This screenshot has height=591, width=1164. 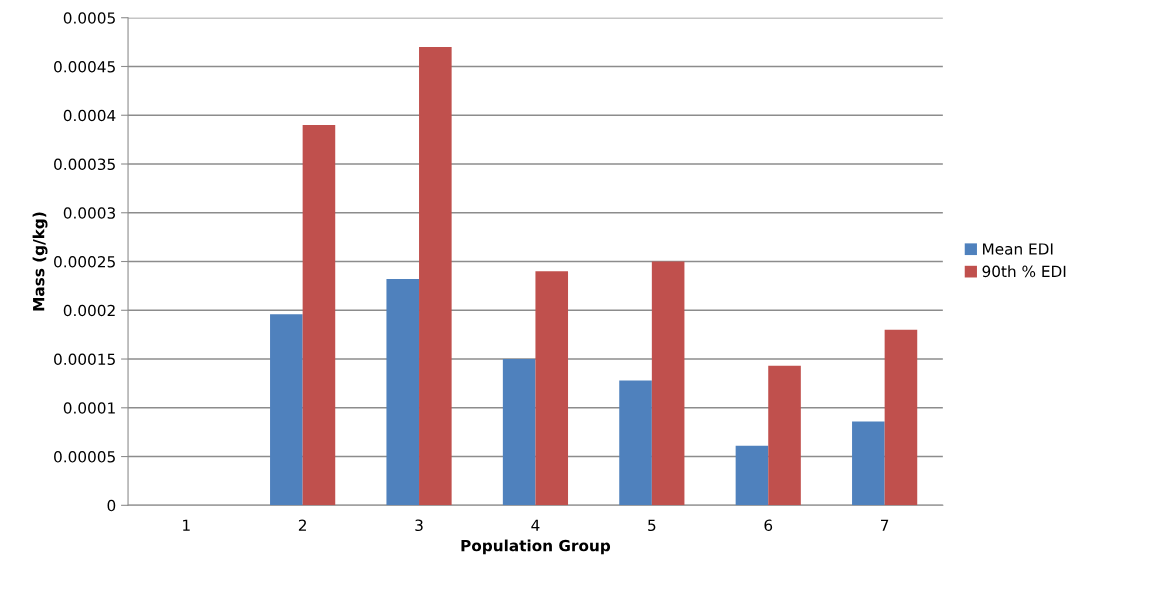 I want to click on y-tick-label: 0.0003, so click(x=89, y=213).